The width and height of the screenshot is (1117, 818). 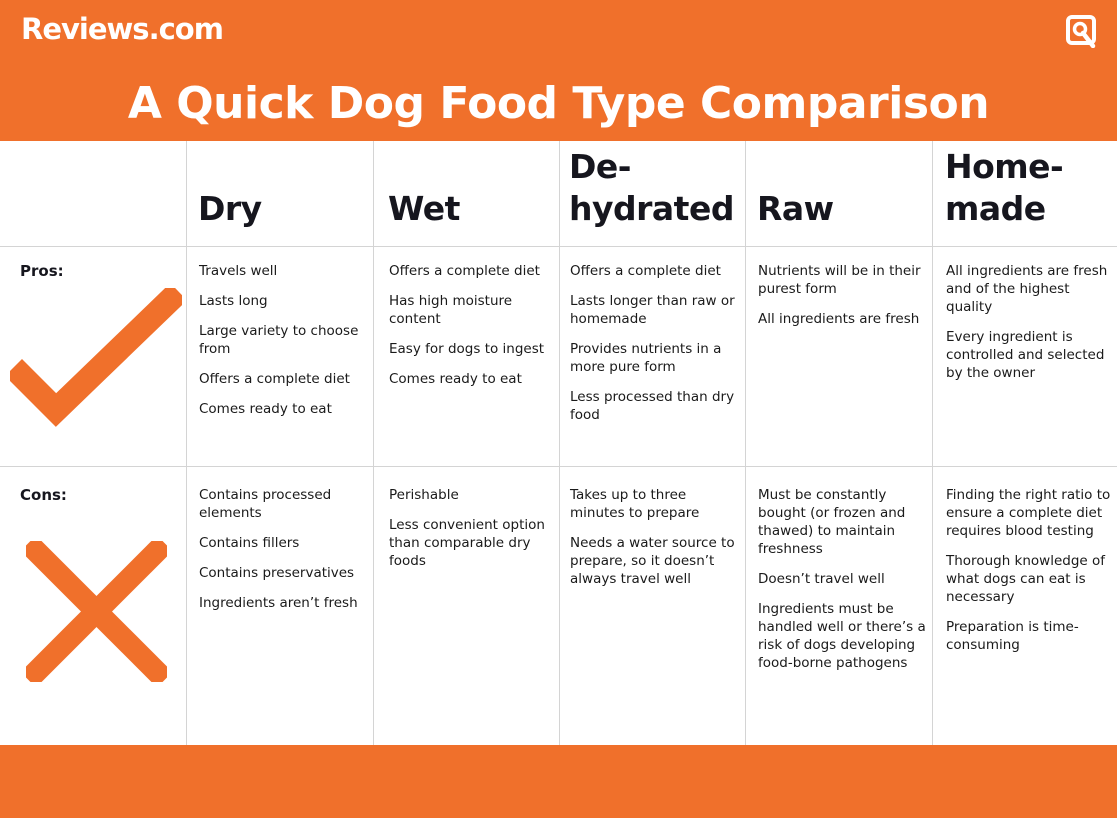 What do you see at coordinates (558, 781) in the screenshot?
I see `footer-band` at bounding box center [558, 781].